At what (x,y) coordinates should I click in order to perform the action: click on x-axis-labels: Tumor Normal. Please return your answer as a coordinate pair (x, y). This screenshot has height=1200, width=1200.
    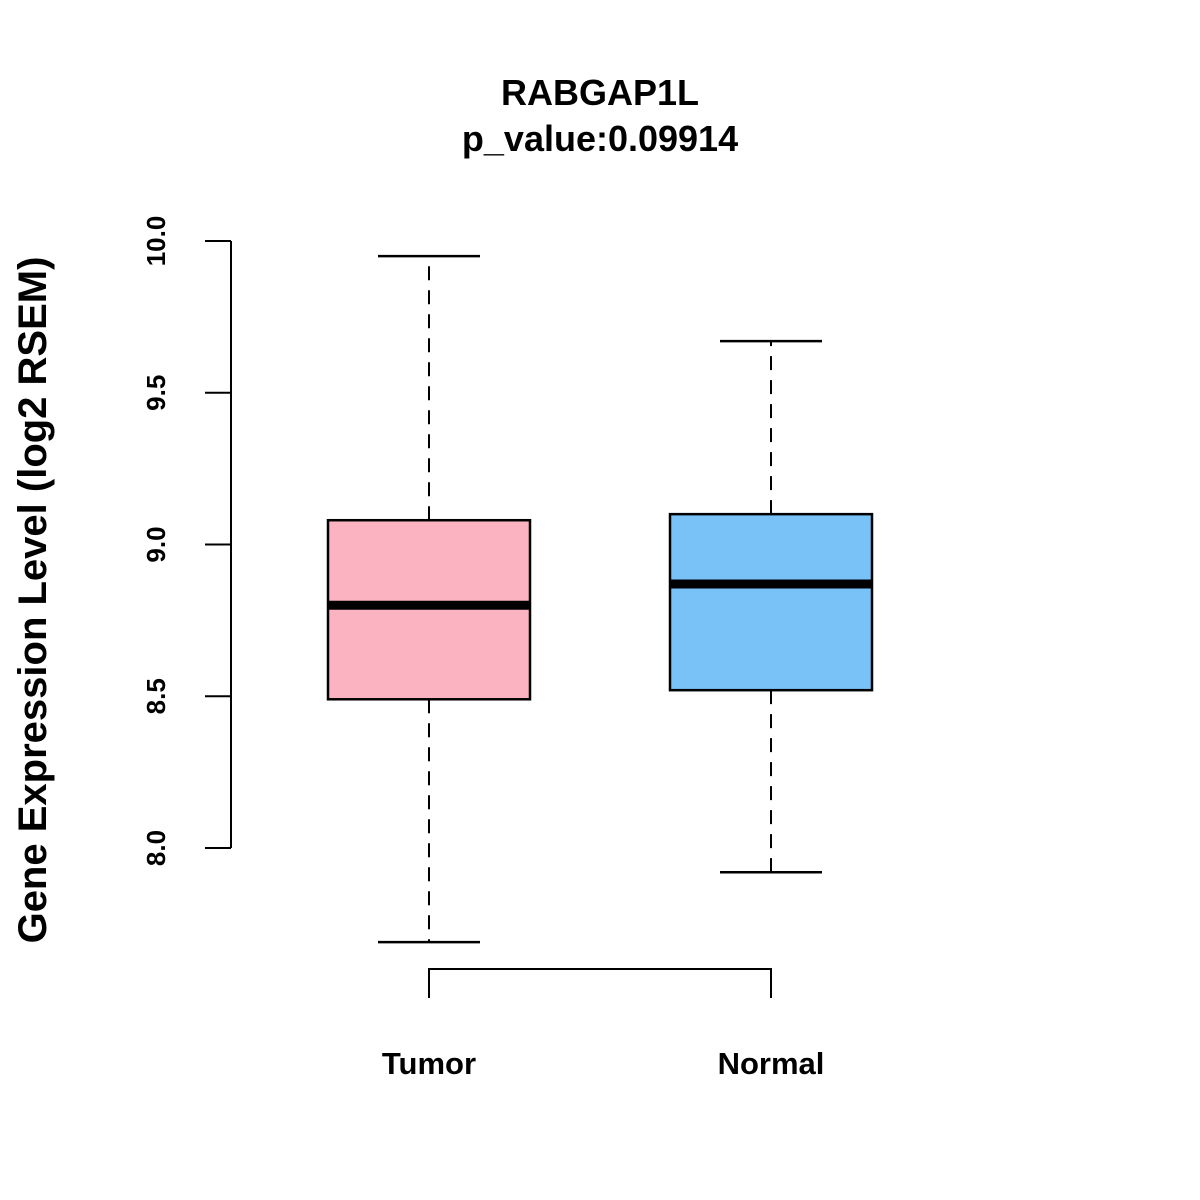
    Looking at the image, I should click on (603, 1063).